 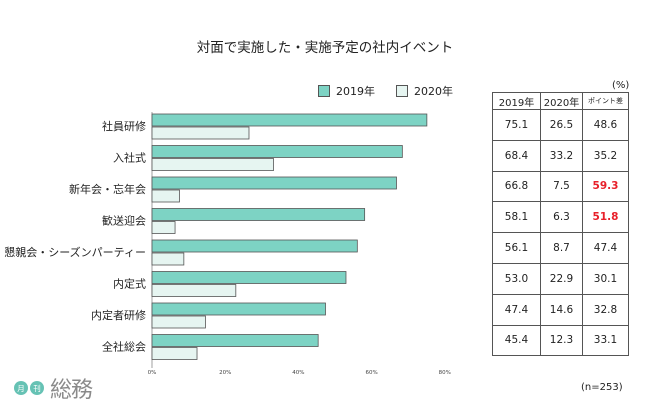 I want to click on logo-badge-1: 月, so click(x=21, y=388).